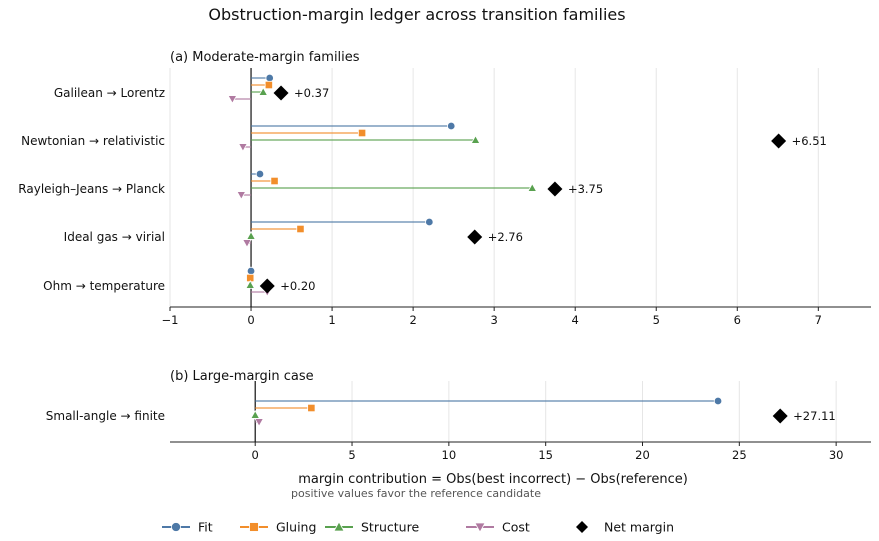 This screenshot has height=541, width=879. Describe the element at coordinates (93, 141) in the screenshot. I see `category-label: Newtonian → relativistic` at that location.